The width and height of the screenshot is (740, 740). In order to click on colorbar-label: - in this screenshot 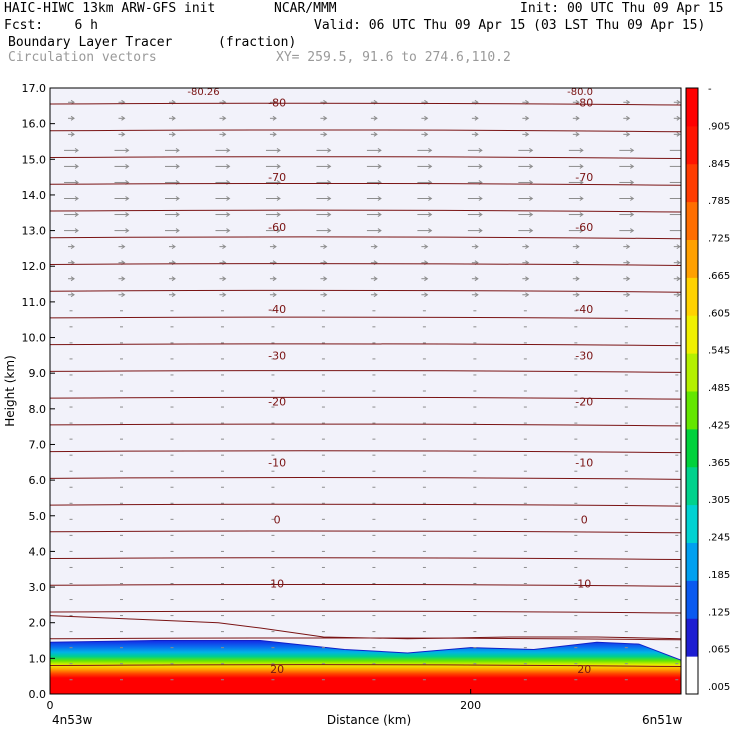, I will do `click(710, 89)`.